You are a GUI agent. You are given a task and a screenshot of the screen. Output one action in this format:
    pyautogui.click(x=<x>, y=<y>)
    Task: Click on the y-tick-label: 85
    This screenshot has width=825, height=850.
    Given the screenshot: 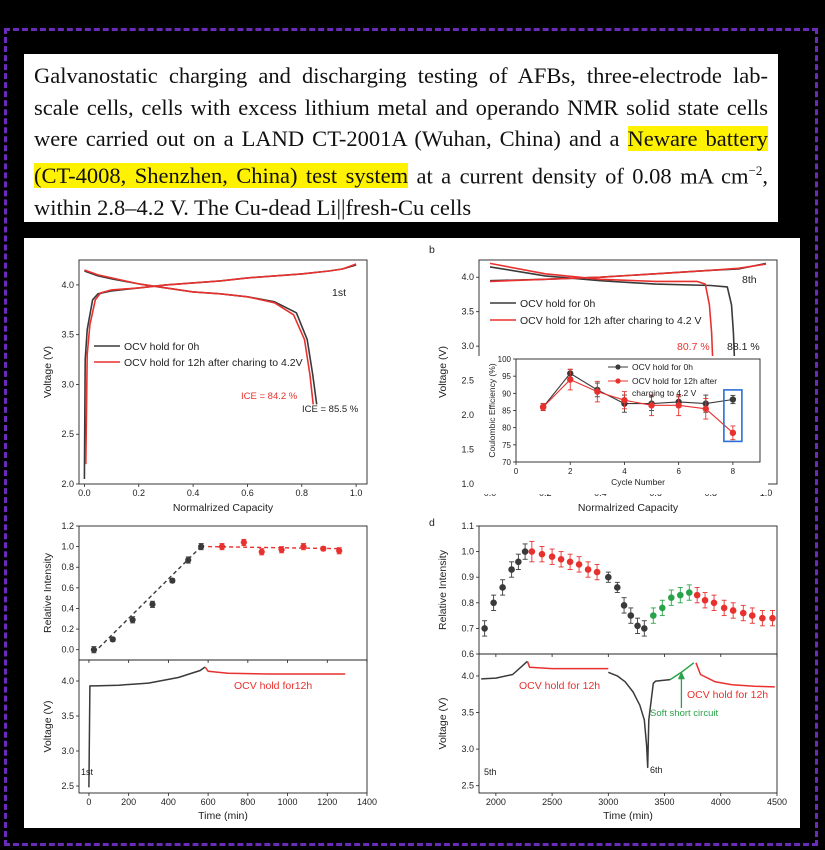 What is the action you would take?
    pyautogui.click(x=506, y=411)
    